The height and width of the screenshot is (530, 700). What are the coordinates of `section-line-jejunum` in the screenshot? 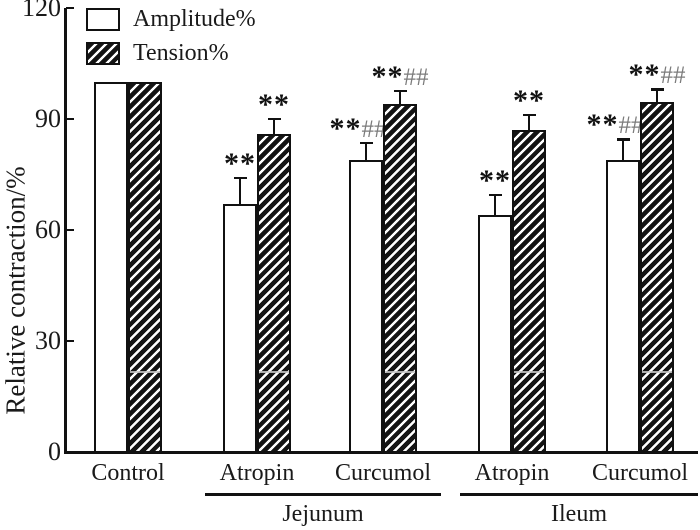 It's located at (323, 494).